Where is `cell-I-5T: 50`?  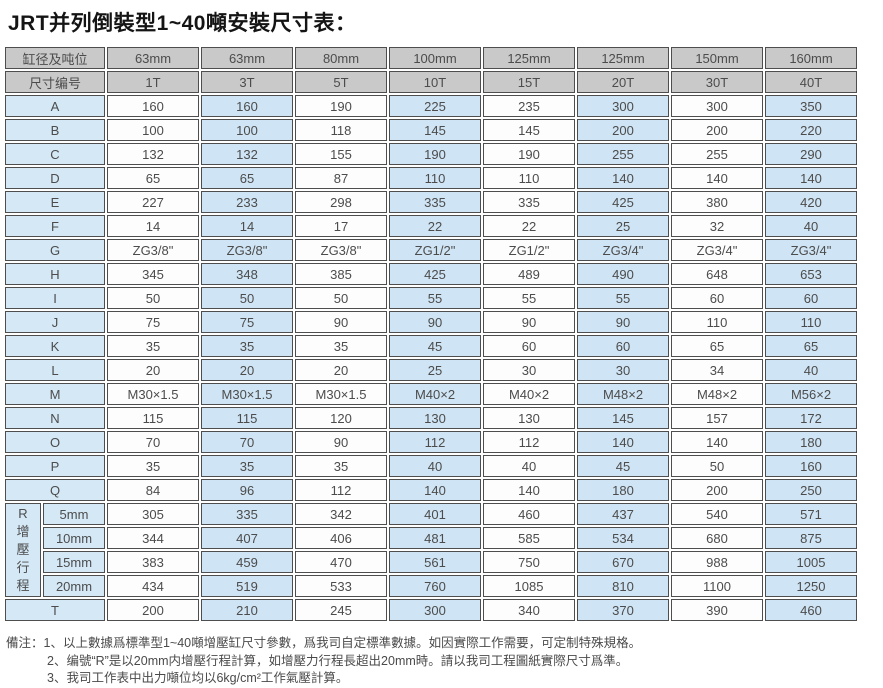
cell-I-5T: 50 is located at coordinates (341, 298).